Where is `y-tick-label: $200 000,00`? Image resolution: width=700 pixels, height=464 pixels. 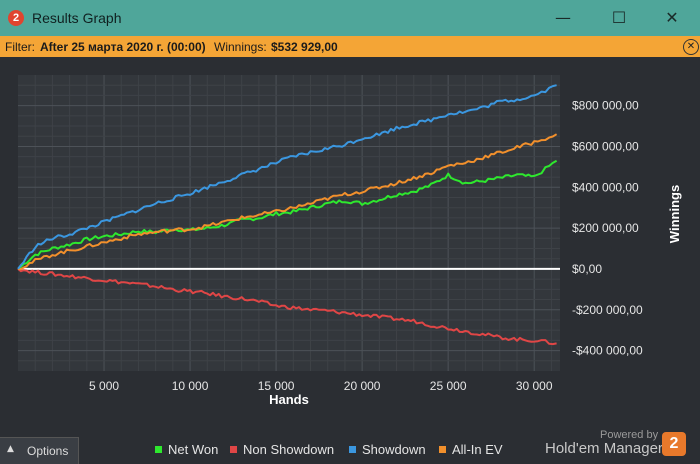 y-tick-label: $200 000,00 is located at coordinates (605, 228).